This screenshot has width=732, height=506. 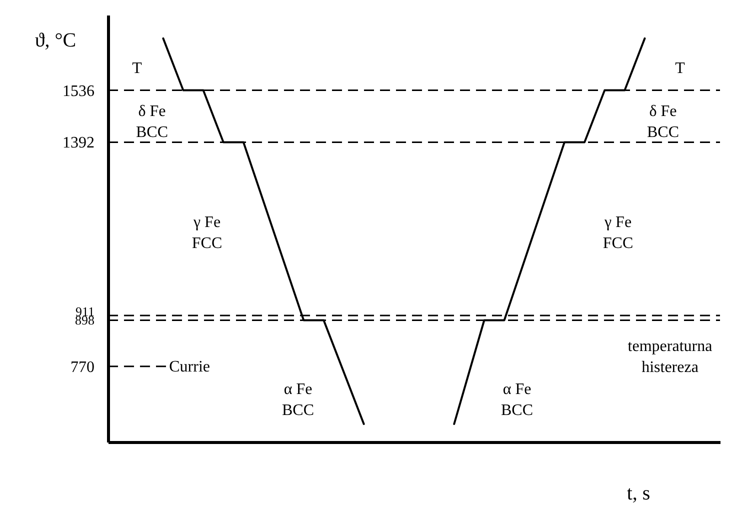 I want to click on annotation: temperaturna histereza, so click(x=670, y=357).